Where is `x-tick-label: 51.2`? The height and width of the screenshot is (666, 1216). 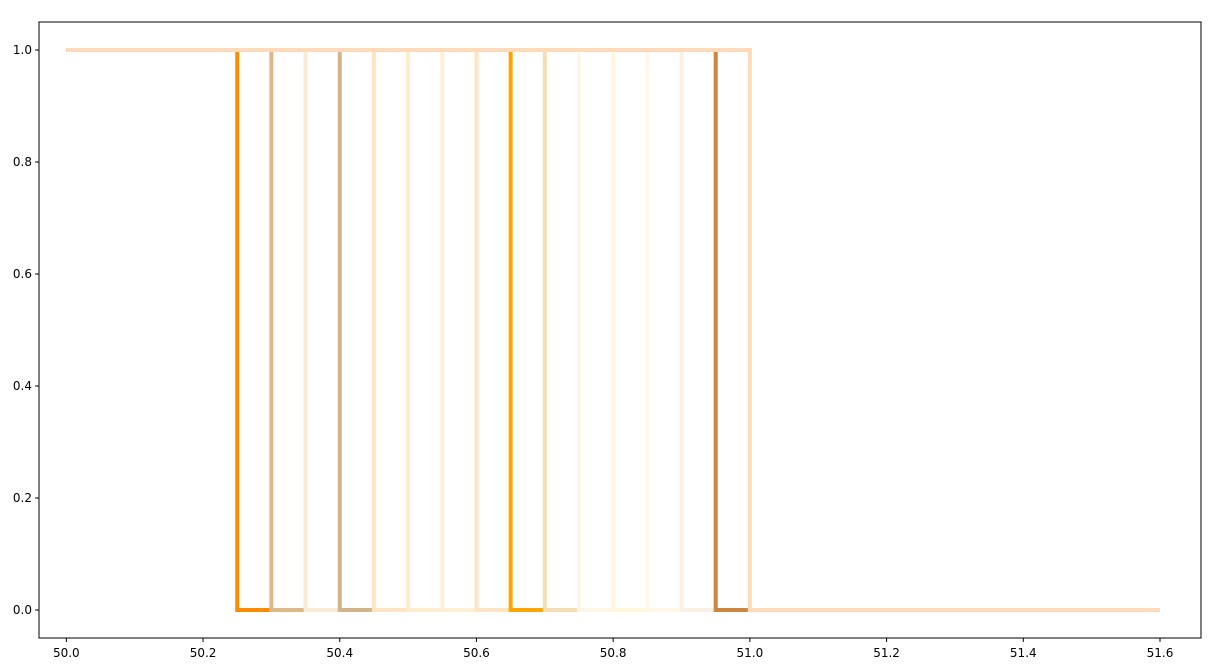 x-tick-label: 51.2 is located at coordinates (886, 653).